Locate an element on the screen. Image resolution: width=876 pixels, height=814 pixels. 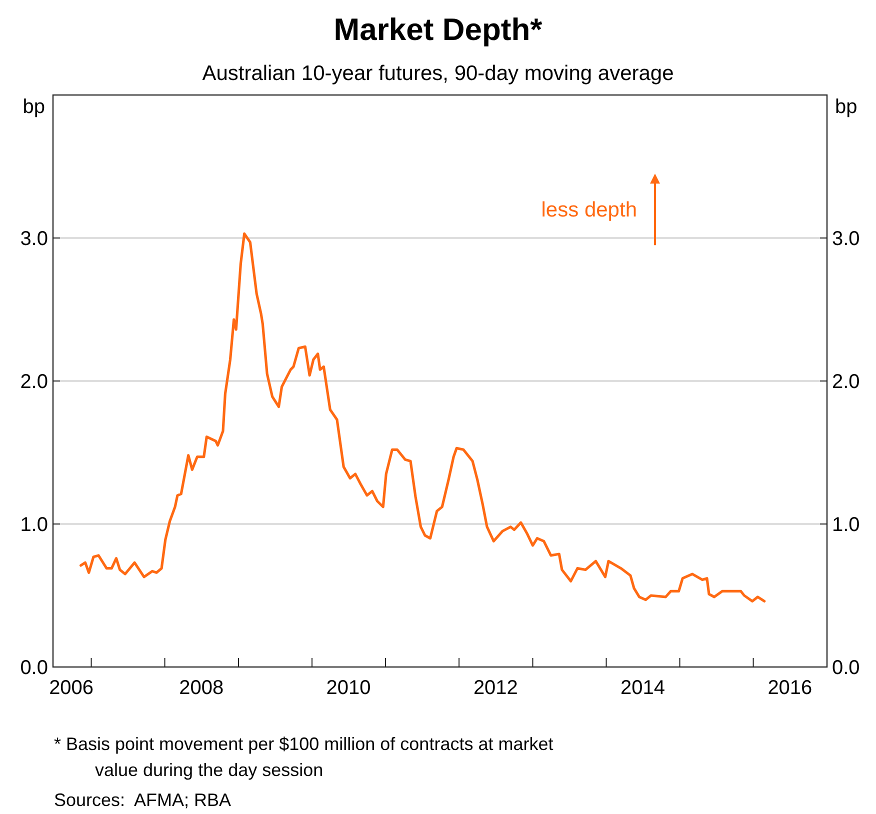
text: * Basis point movement per $100 million of contracts at market value during the day session is located at coordinates (304, 757).